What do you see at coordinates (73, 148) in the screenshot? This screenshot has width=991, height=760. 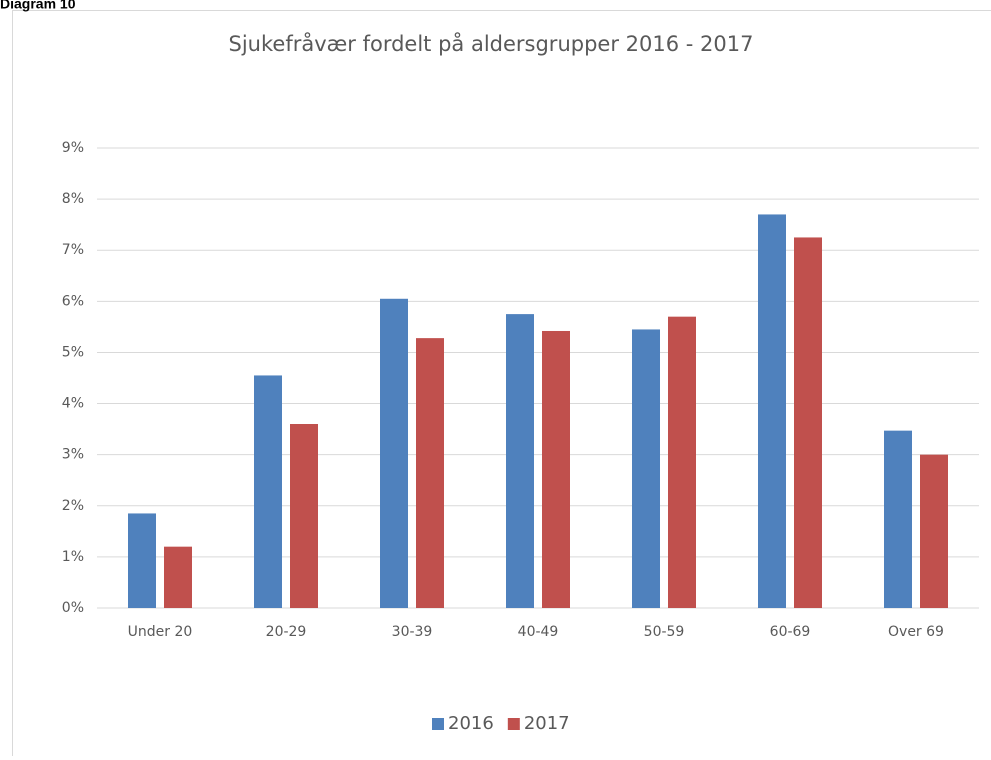 I see `y-tick-label: 9%` at bounding box center [73, 148].